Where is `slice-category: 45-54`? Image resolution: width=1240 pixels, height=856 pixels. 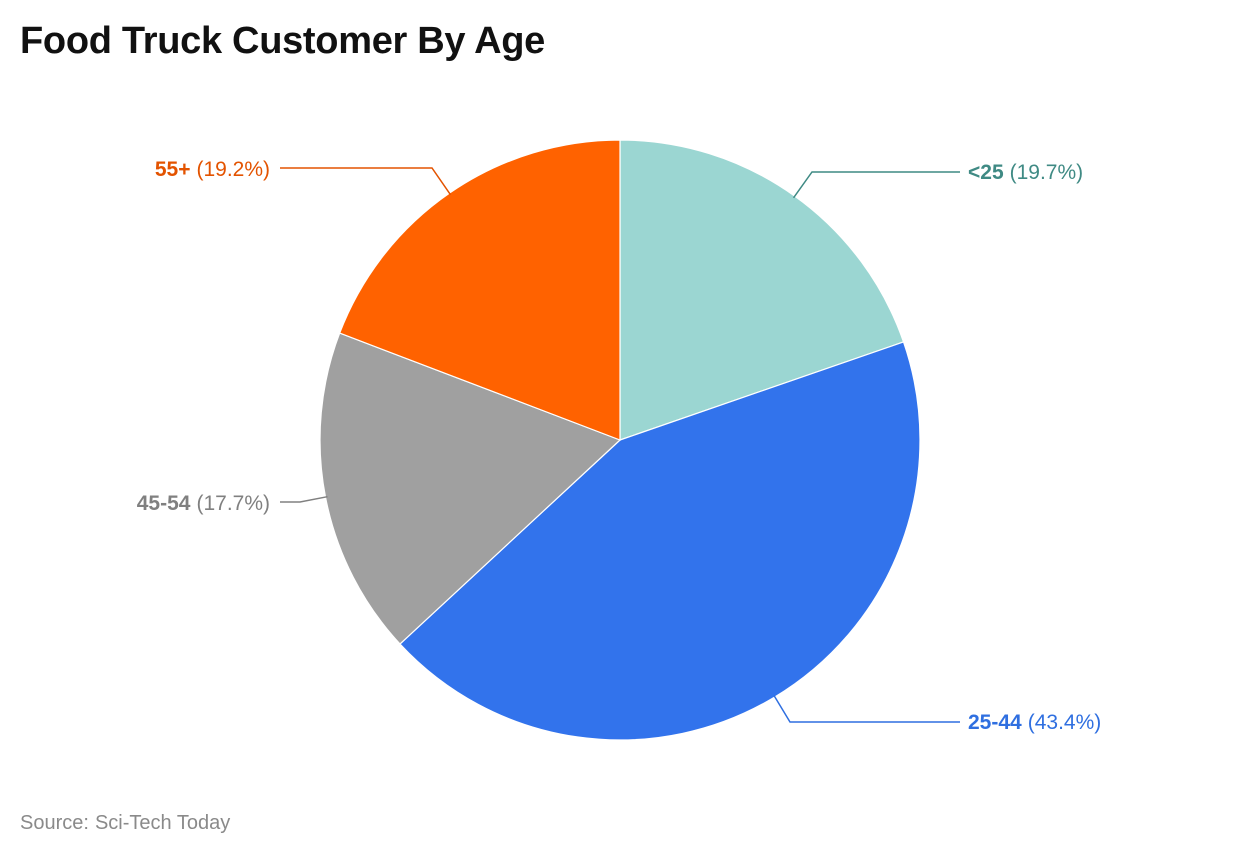 slice-category: 45-54 is located at coordinates (164, 503).